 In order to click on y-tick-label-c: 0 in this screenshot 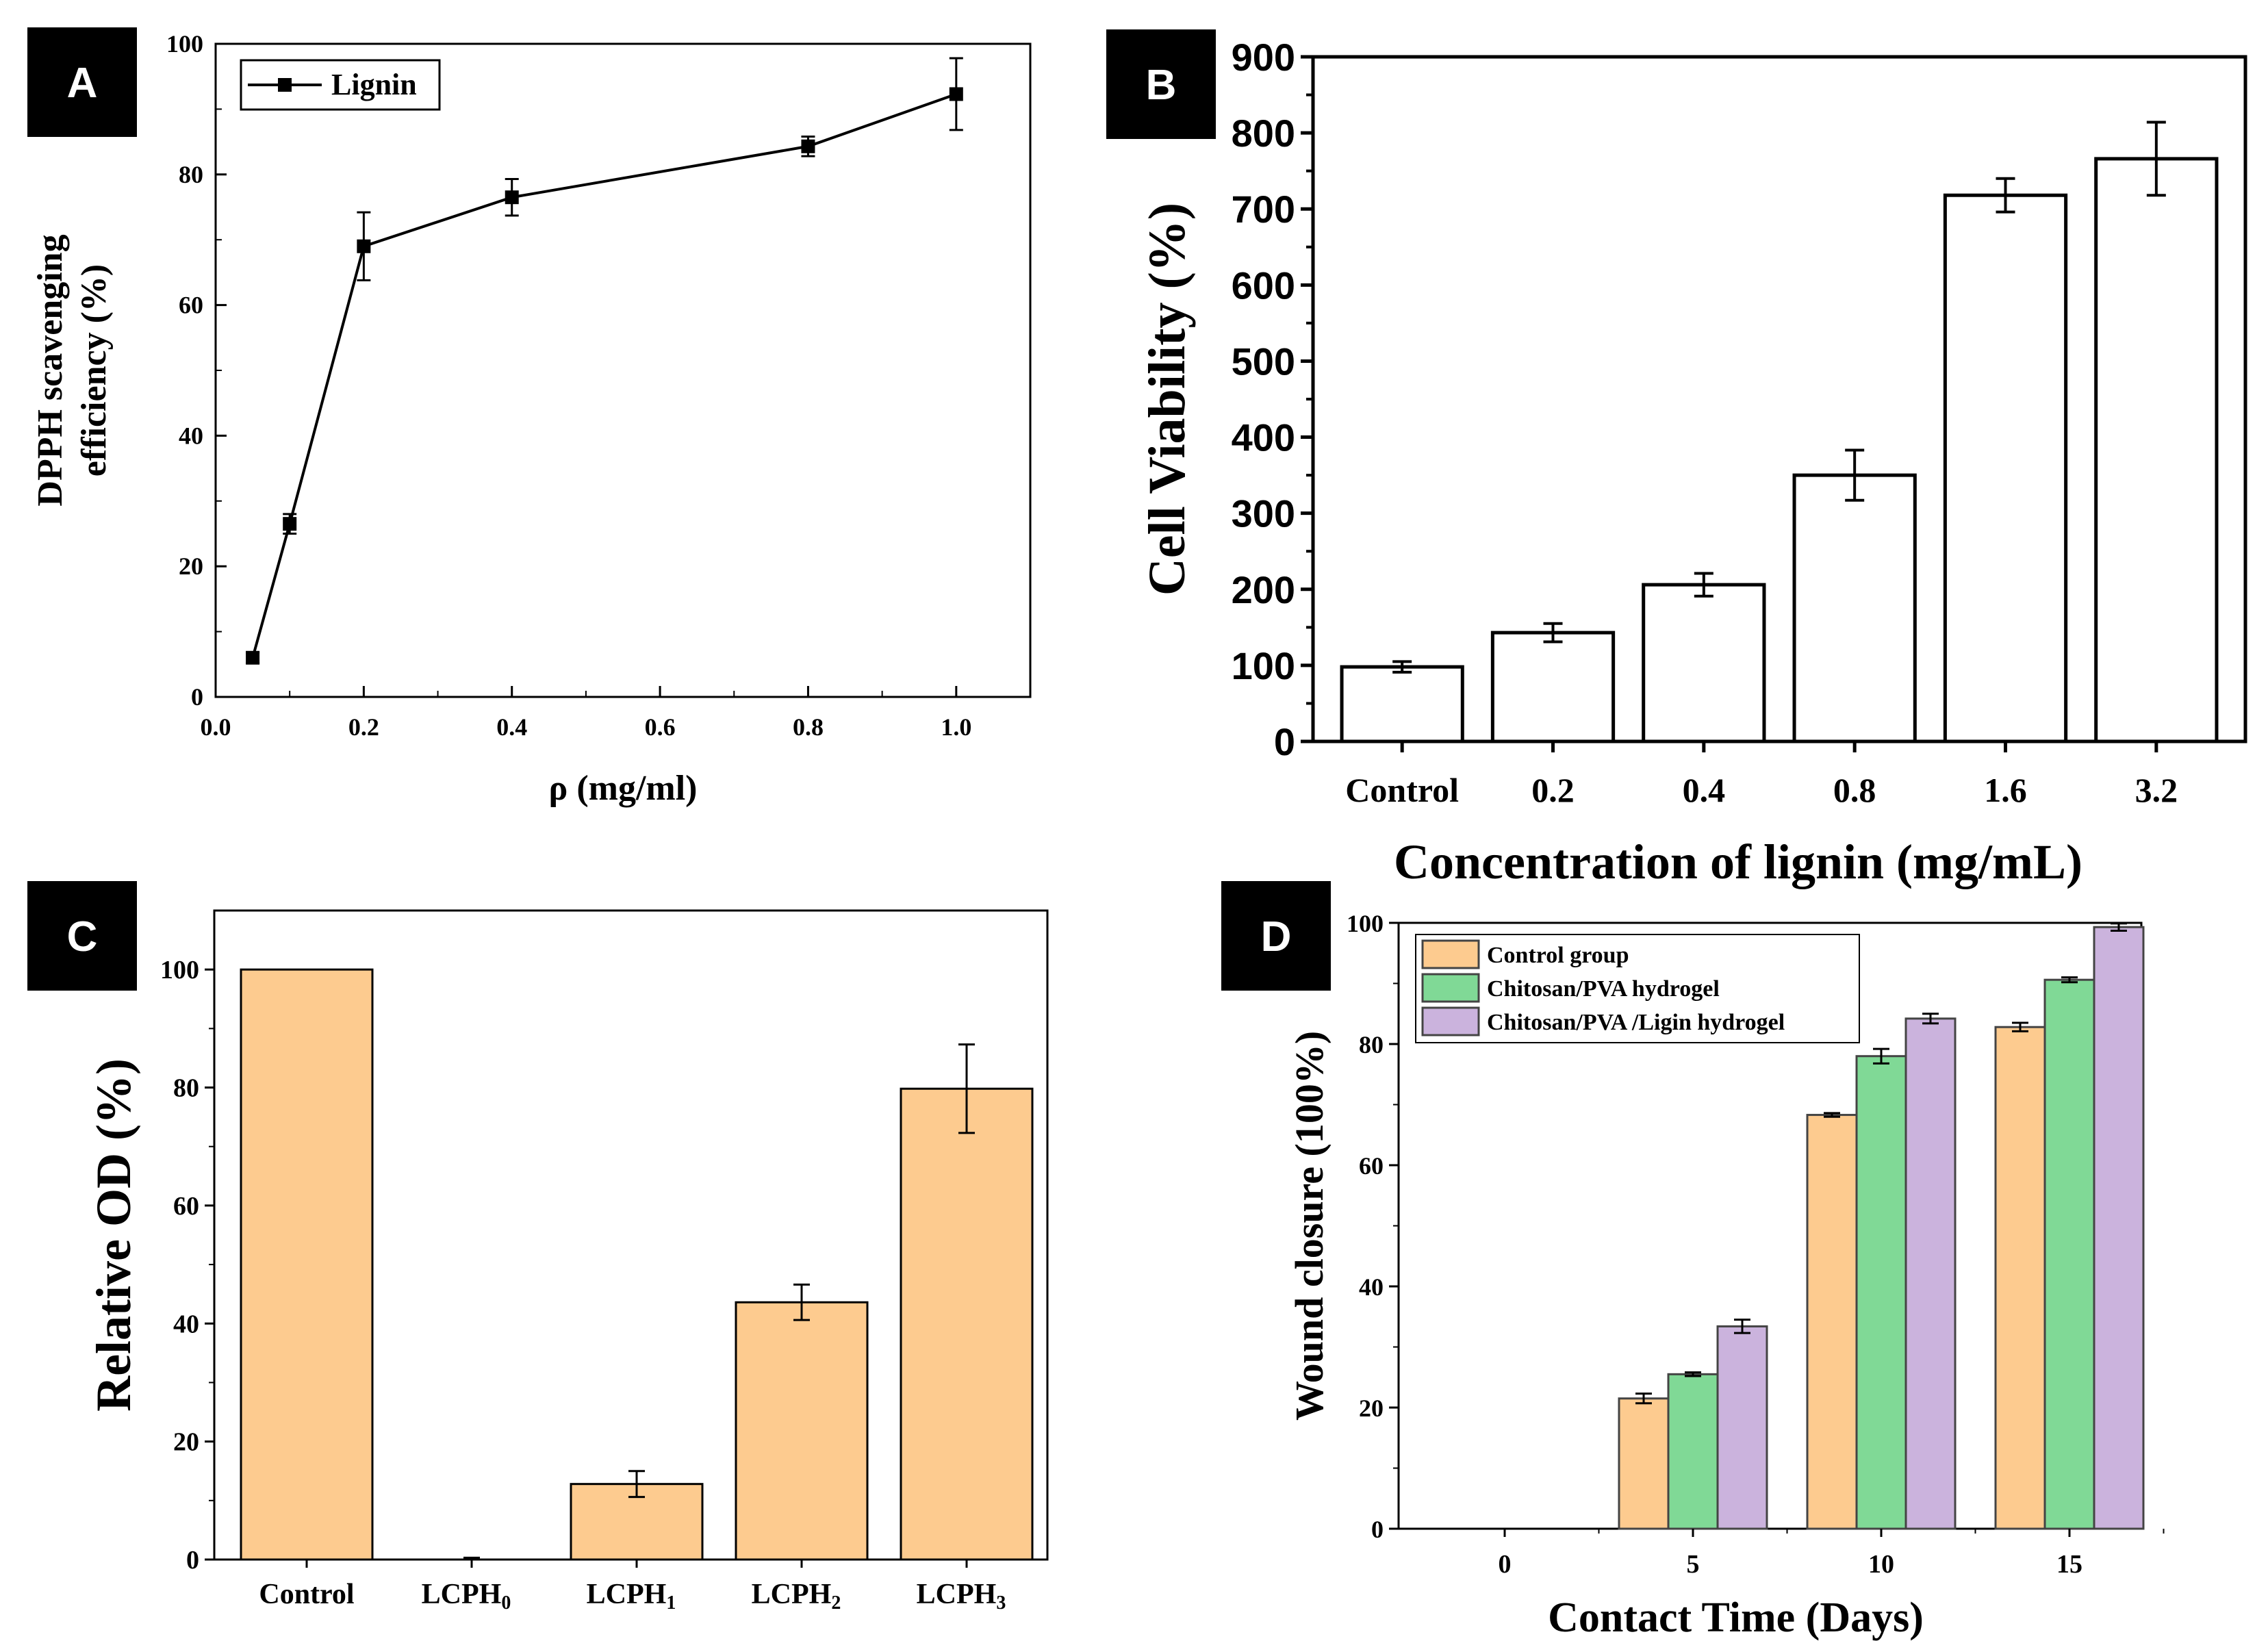, I will do `click(193, 1560)`.